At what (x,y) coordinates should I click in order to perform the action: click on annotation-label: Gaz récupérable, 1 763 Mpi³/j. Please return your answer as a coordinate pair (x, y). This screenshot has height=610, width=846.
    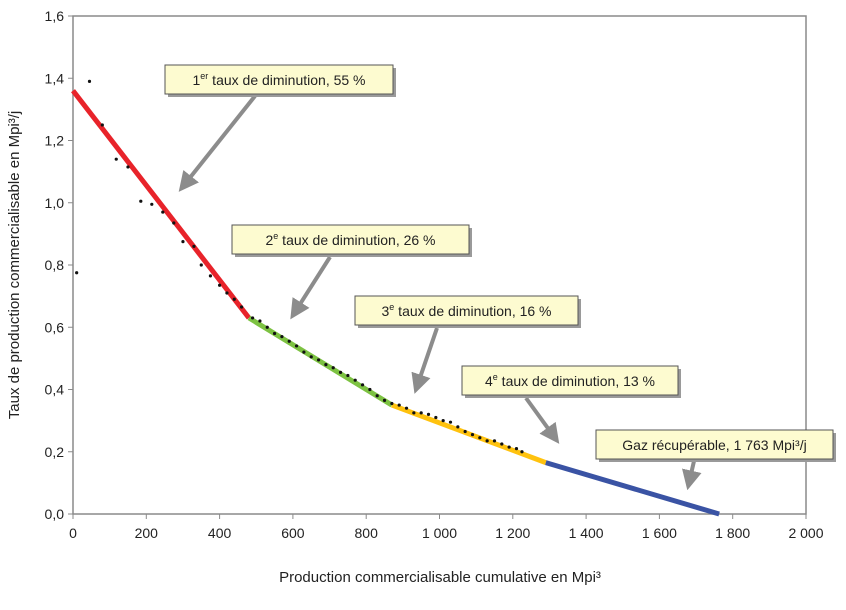
    Looking at the image, I should click on (714, 445).